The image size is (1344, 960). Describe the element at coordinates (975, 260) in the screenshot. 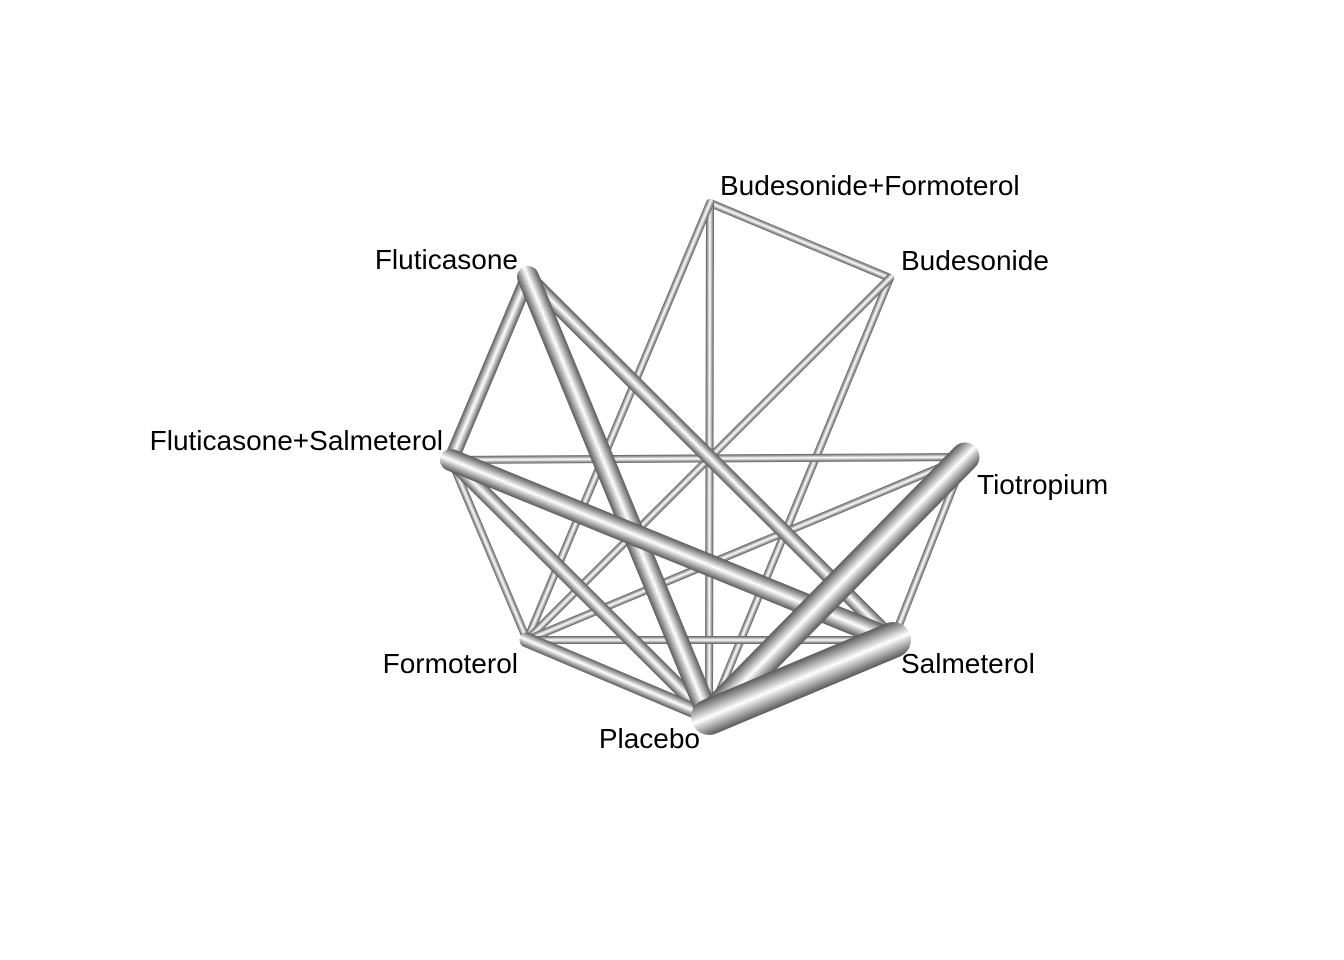

I see `node-label-bud: Budesonide` at that location.